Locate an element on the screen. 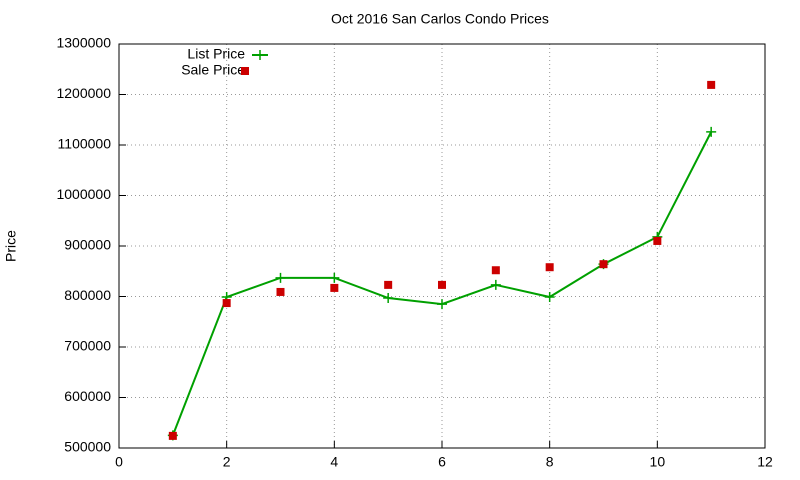 The image size is (800, 480). y-tick-label: 1300000 is located at coordinates (83, 43).